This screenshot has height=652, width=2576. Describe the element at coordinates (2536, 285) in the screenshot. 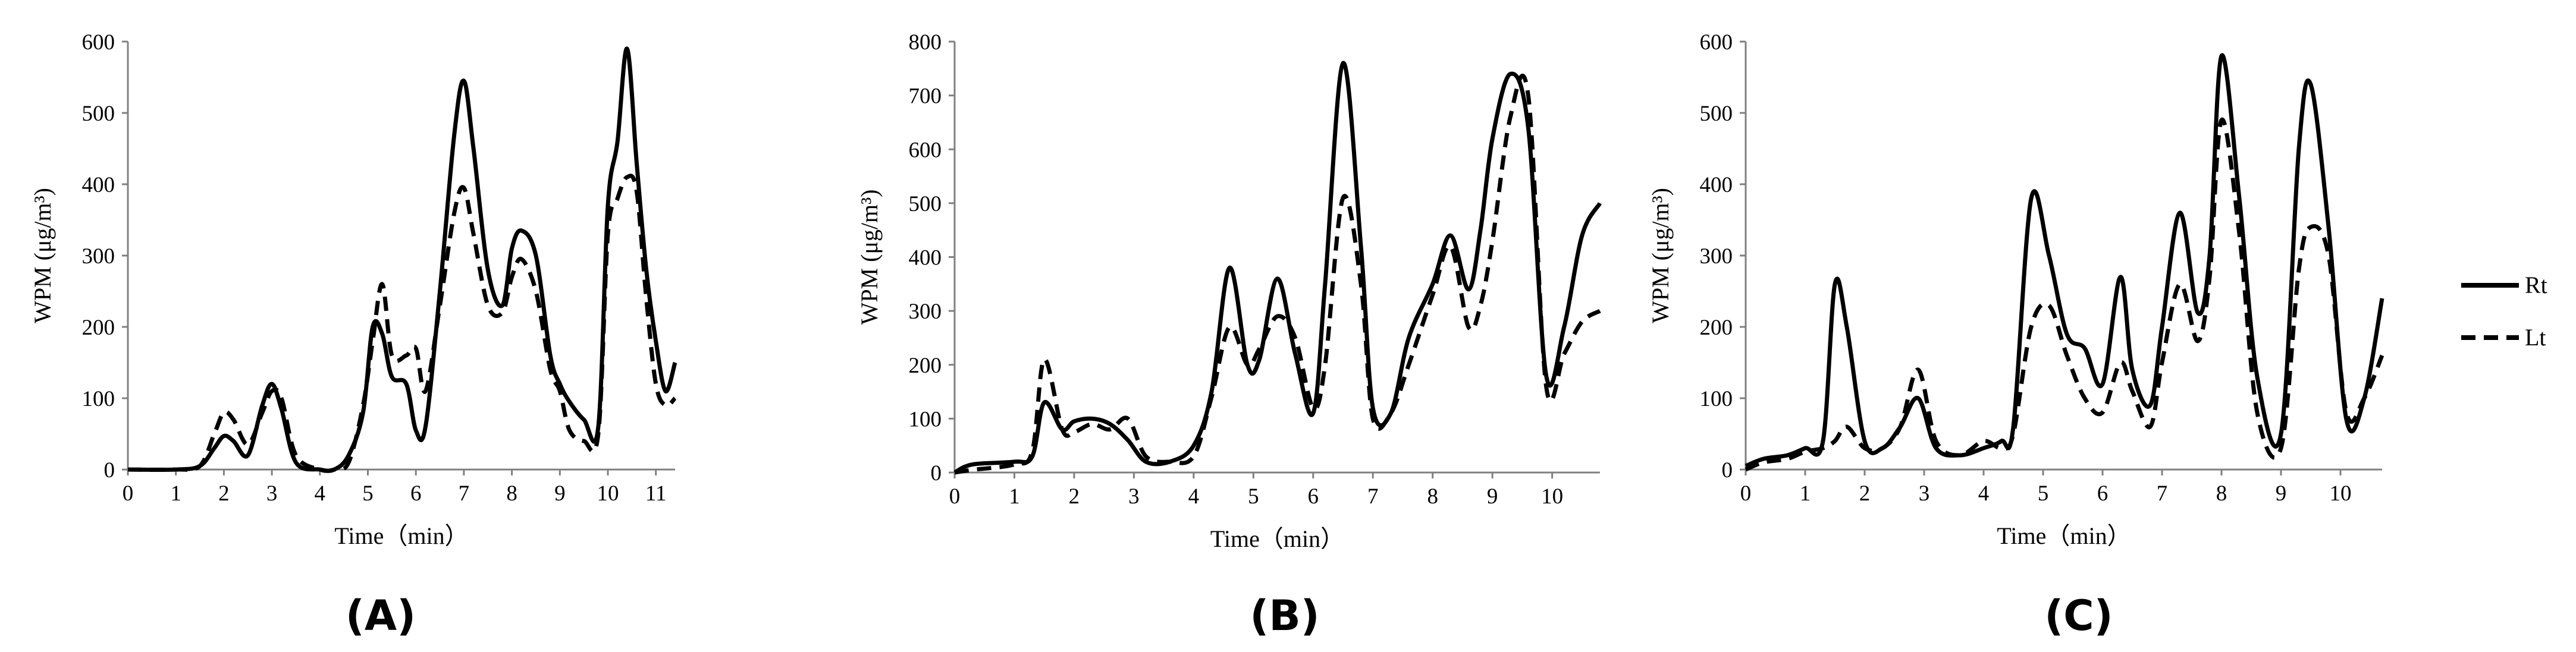

I see `legend-label-rt: Rt` at that location.